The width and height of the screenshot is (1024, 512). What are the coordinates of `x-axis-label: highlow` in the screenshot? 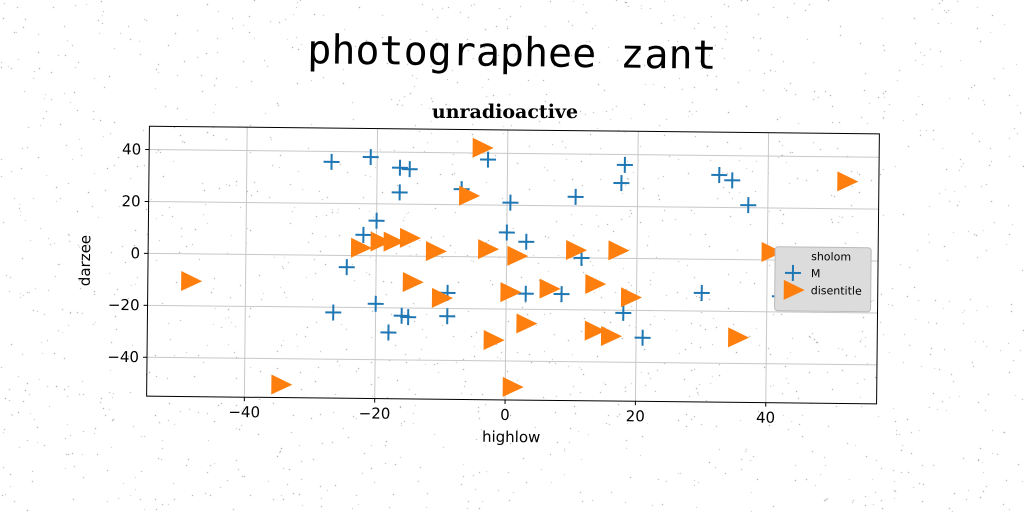 It's located at (511, 437).